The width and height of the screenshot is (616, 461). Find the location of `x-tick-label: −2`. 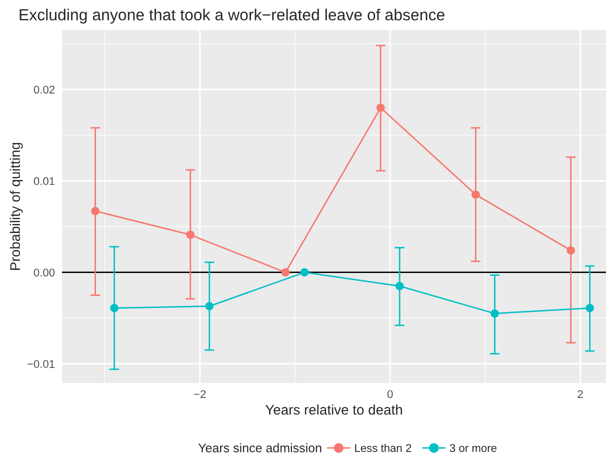

x-tick-label: −2 is located at coordinates (200, 394).